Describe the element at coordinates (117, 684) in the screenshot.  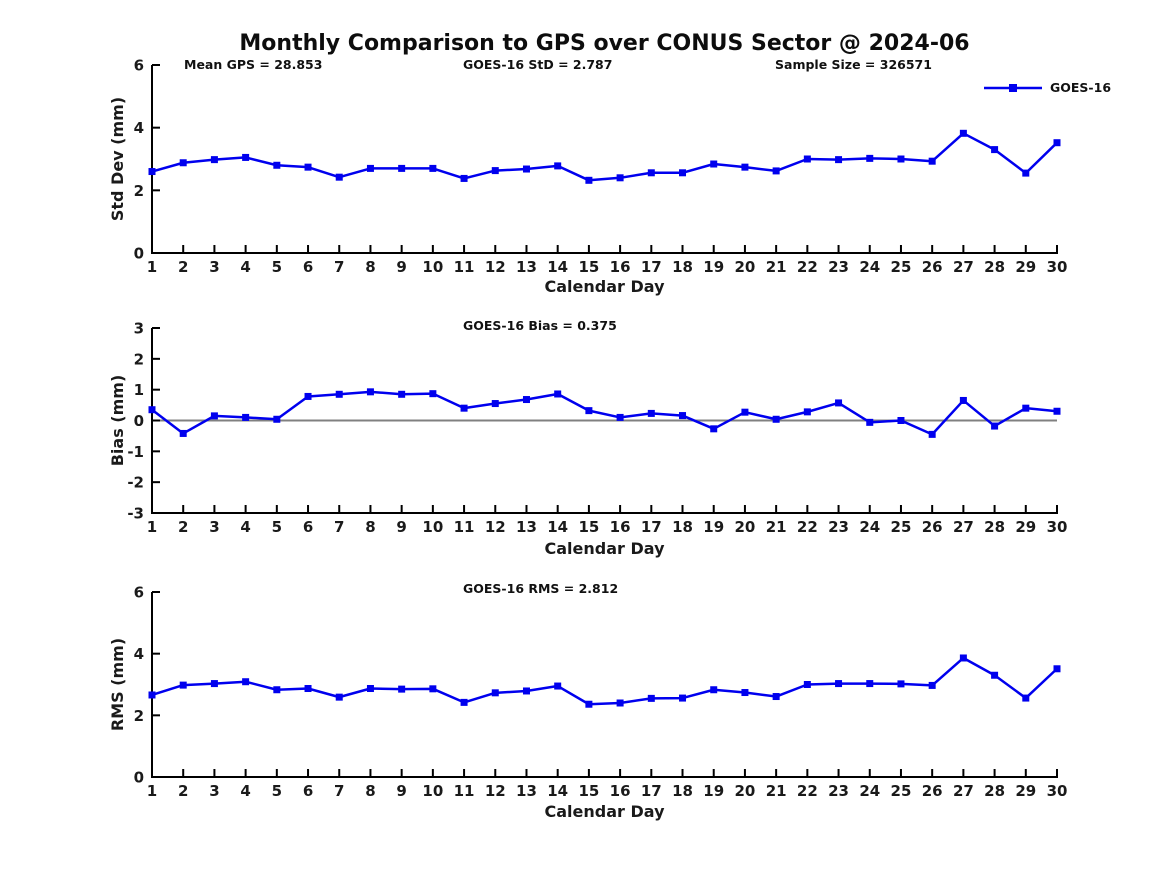
I see `y-axis-label: RMS (mm)` at that location.